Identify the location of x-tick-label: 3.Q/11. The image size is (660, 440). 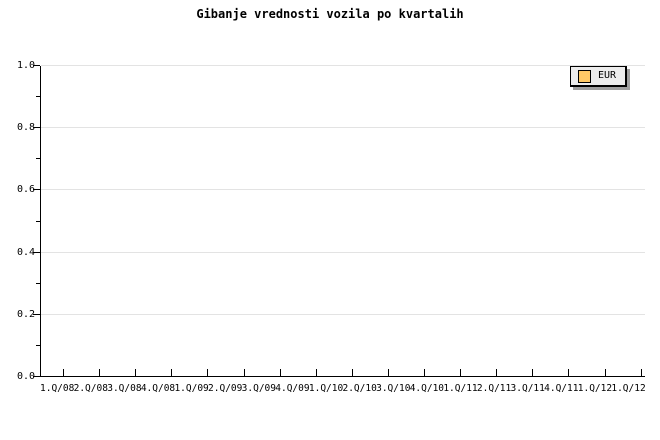
(527, 388).